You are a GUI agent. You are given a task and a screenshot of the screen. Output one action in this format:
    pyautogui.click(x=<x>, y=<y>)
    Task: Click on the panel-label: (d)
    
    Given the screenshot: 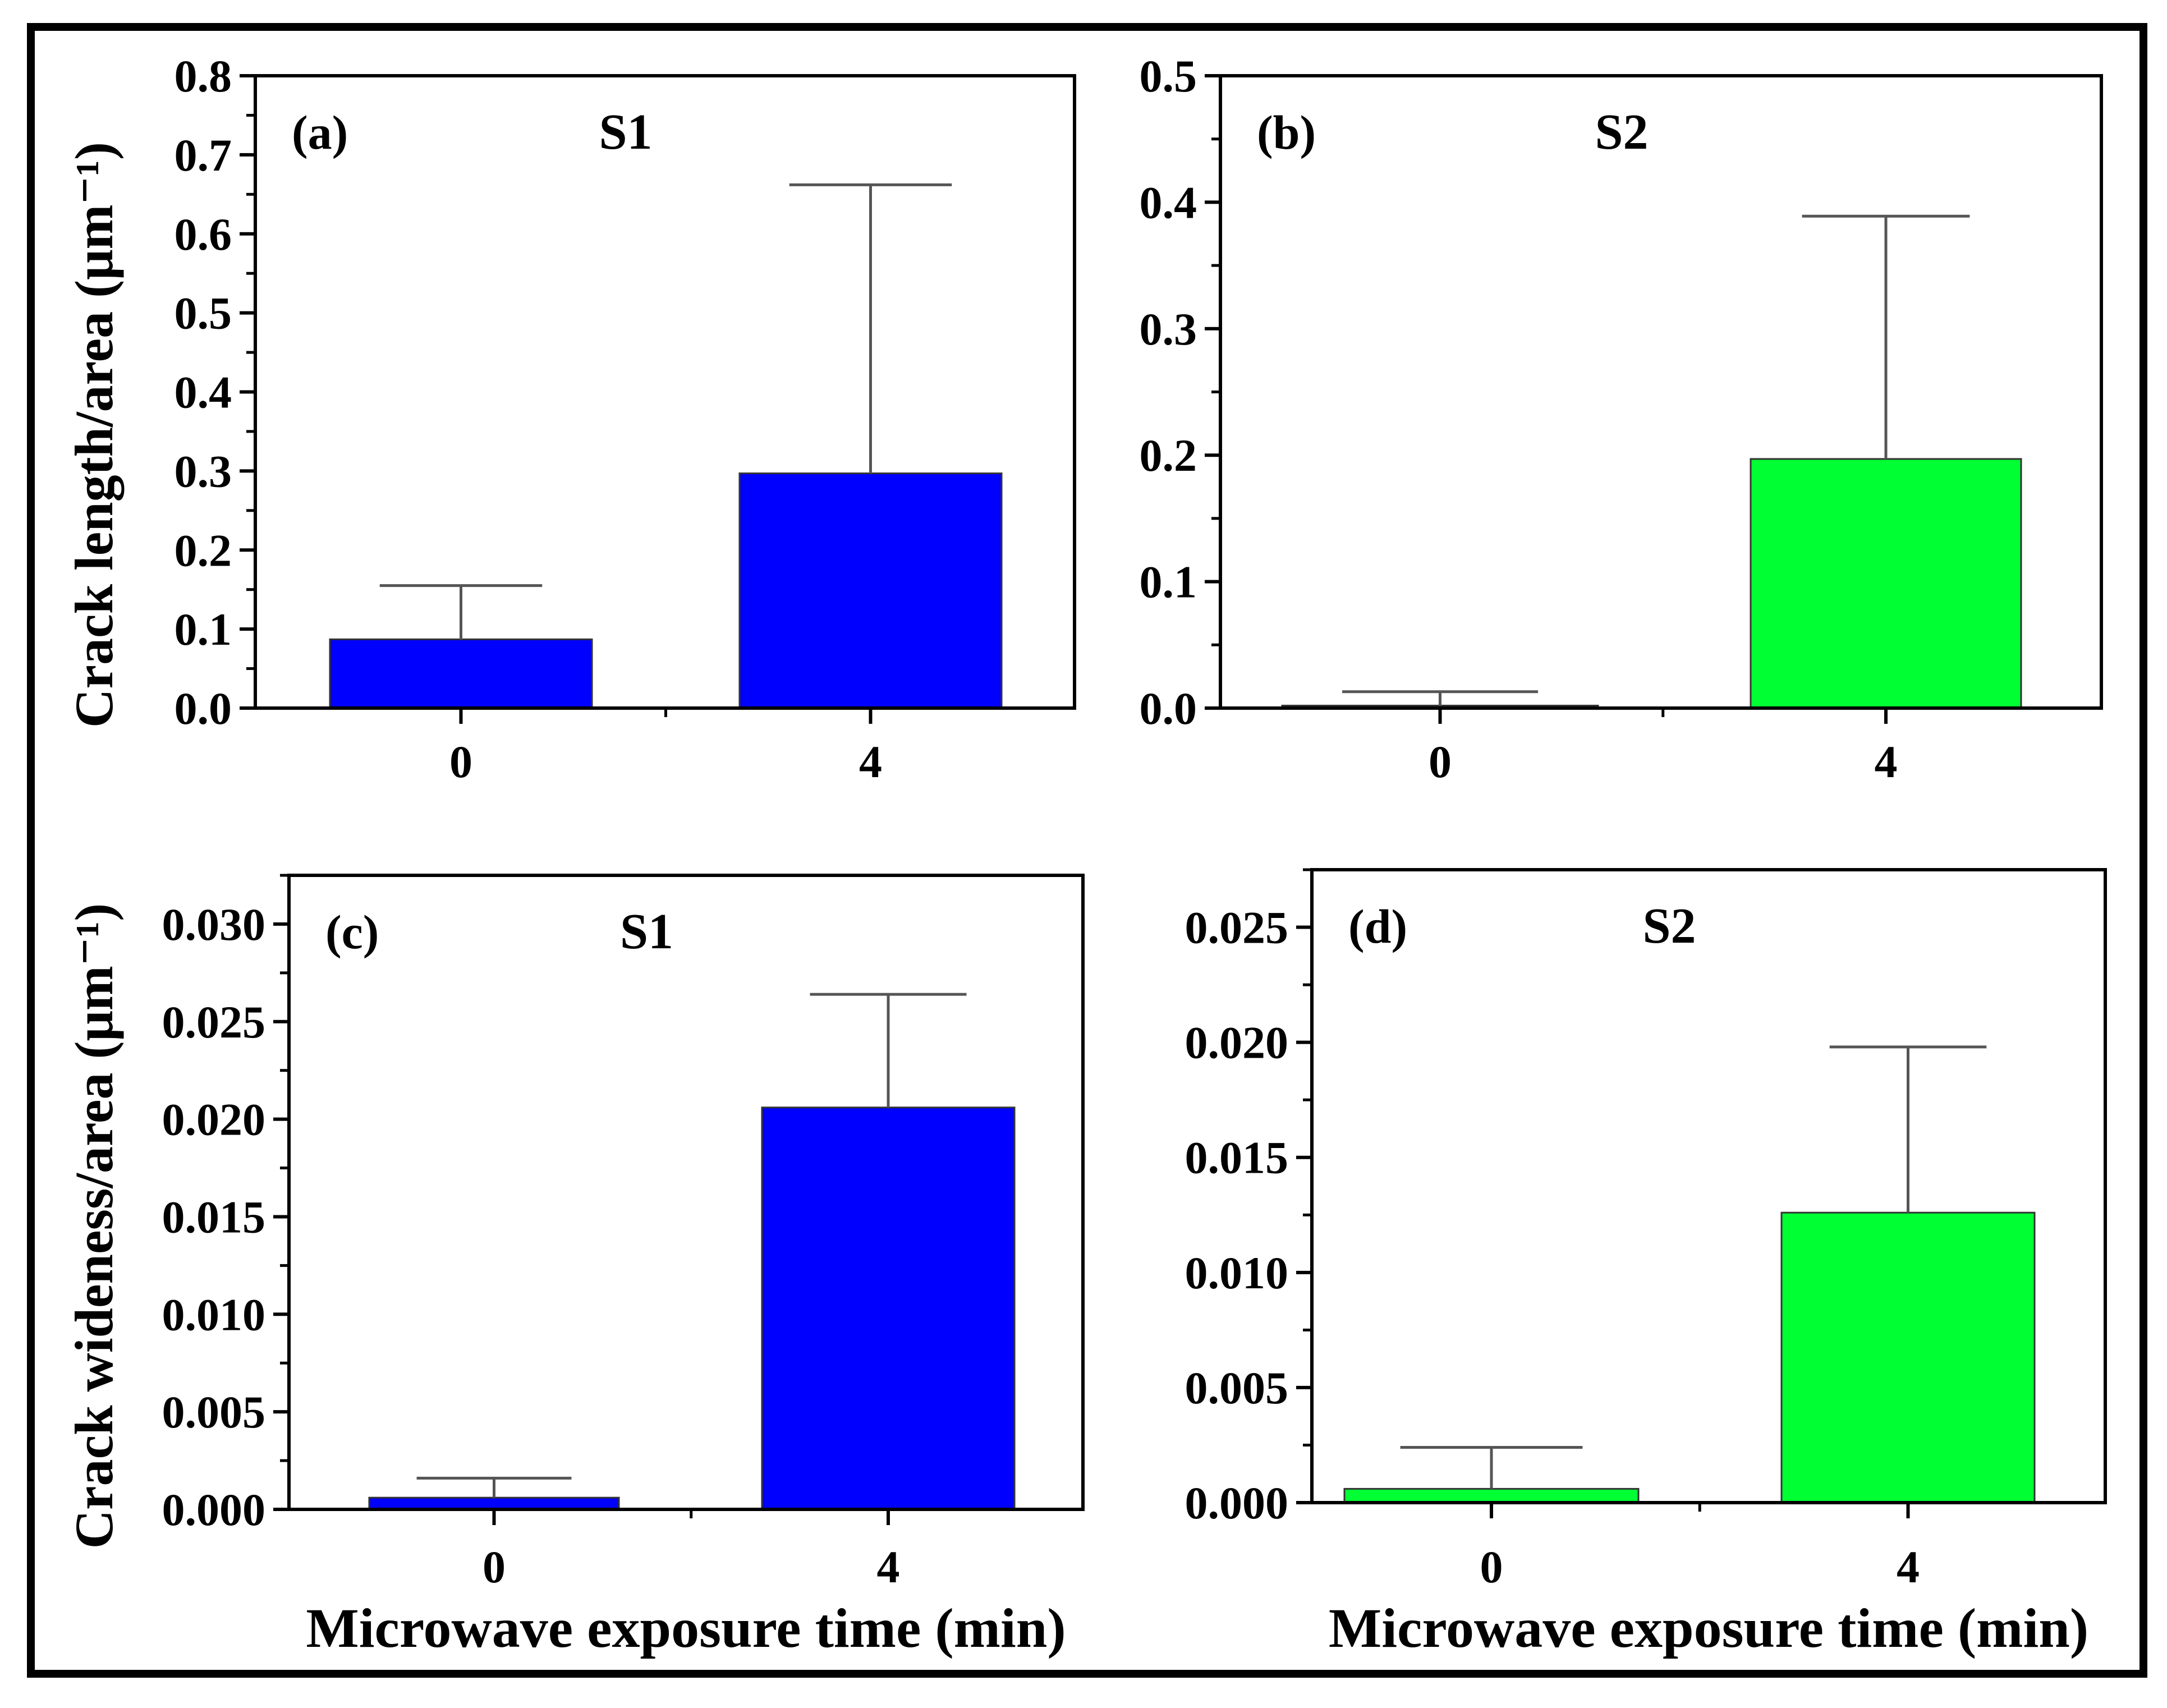 What is the action you would take?
    pyautogui.click(x=1377, y=926)
    